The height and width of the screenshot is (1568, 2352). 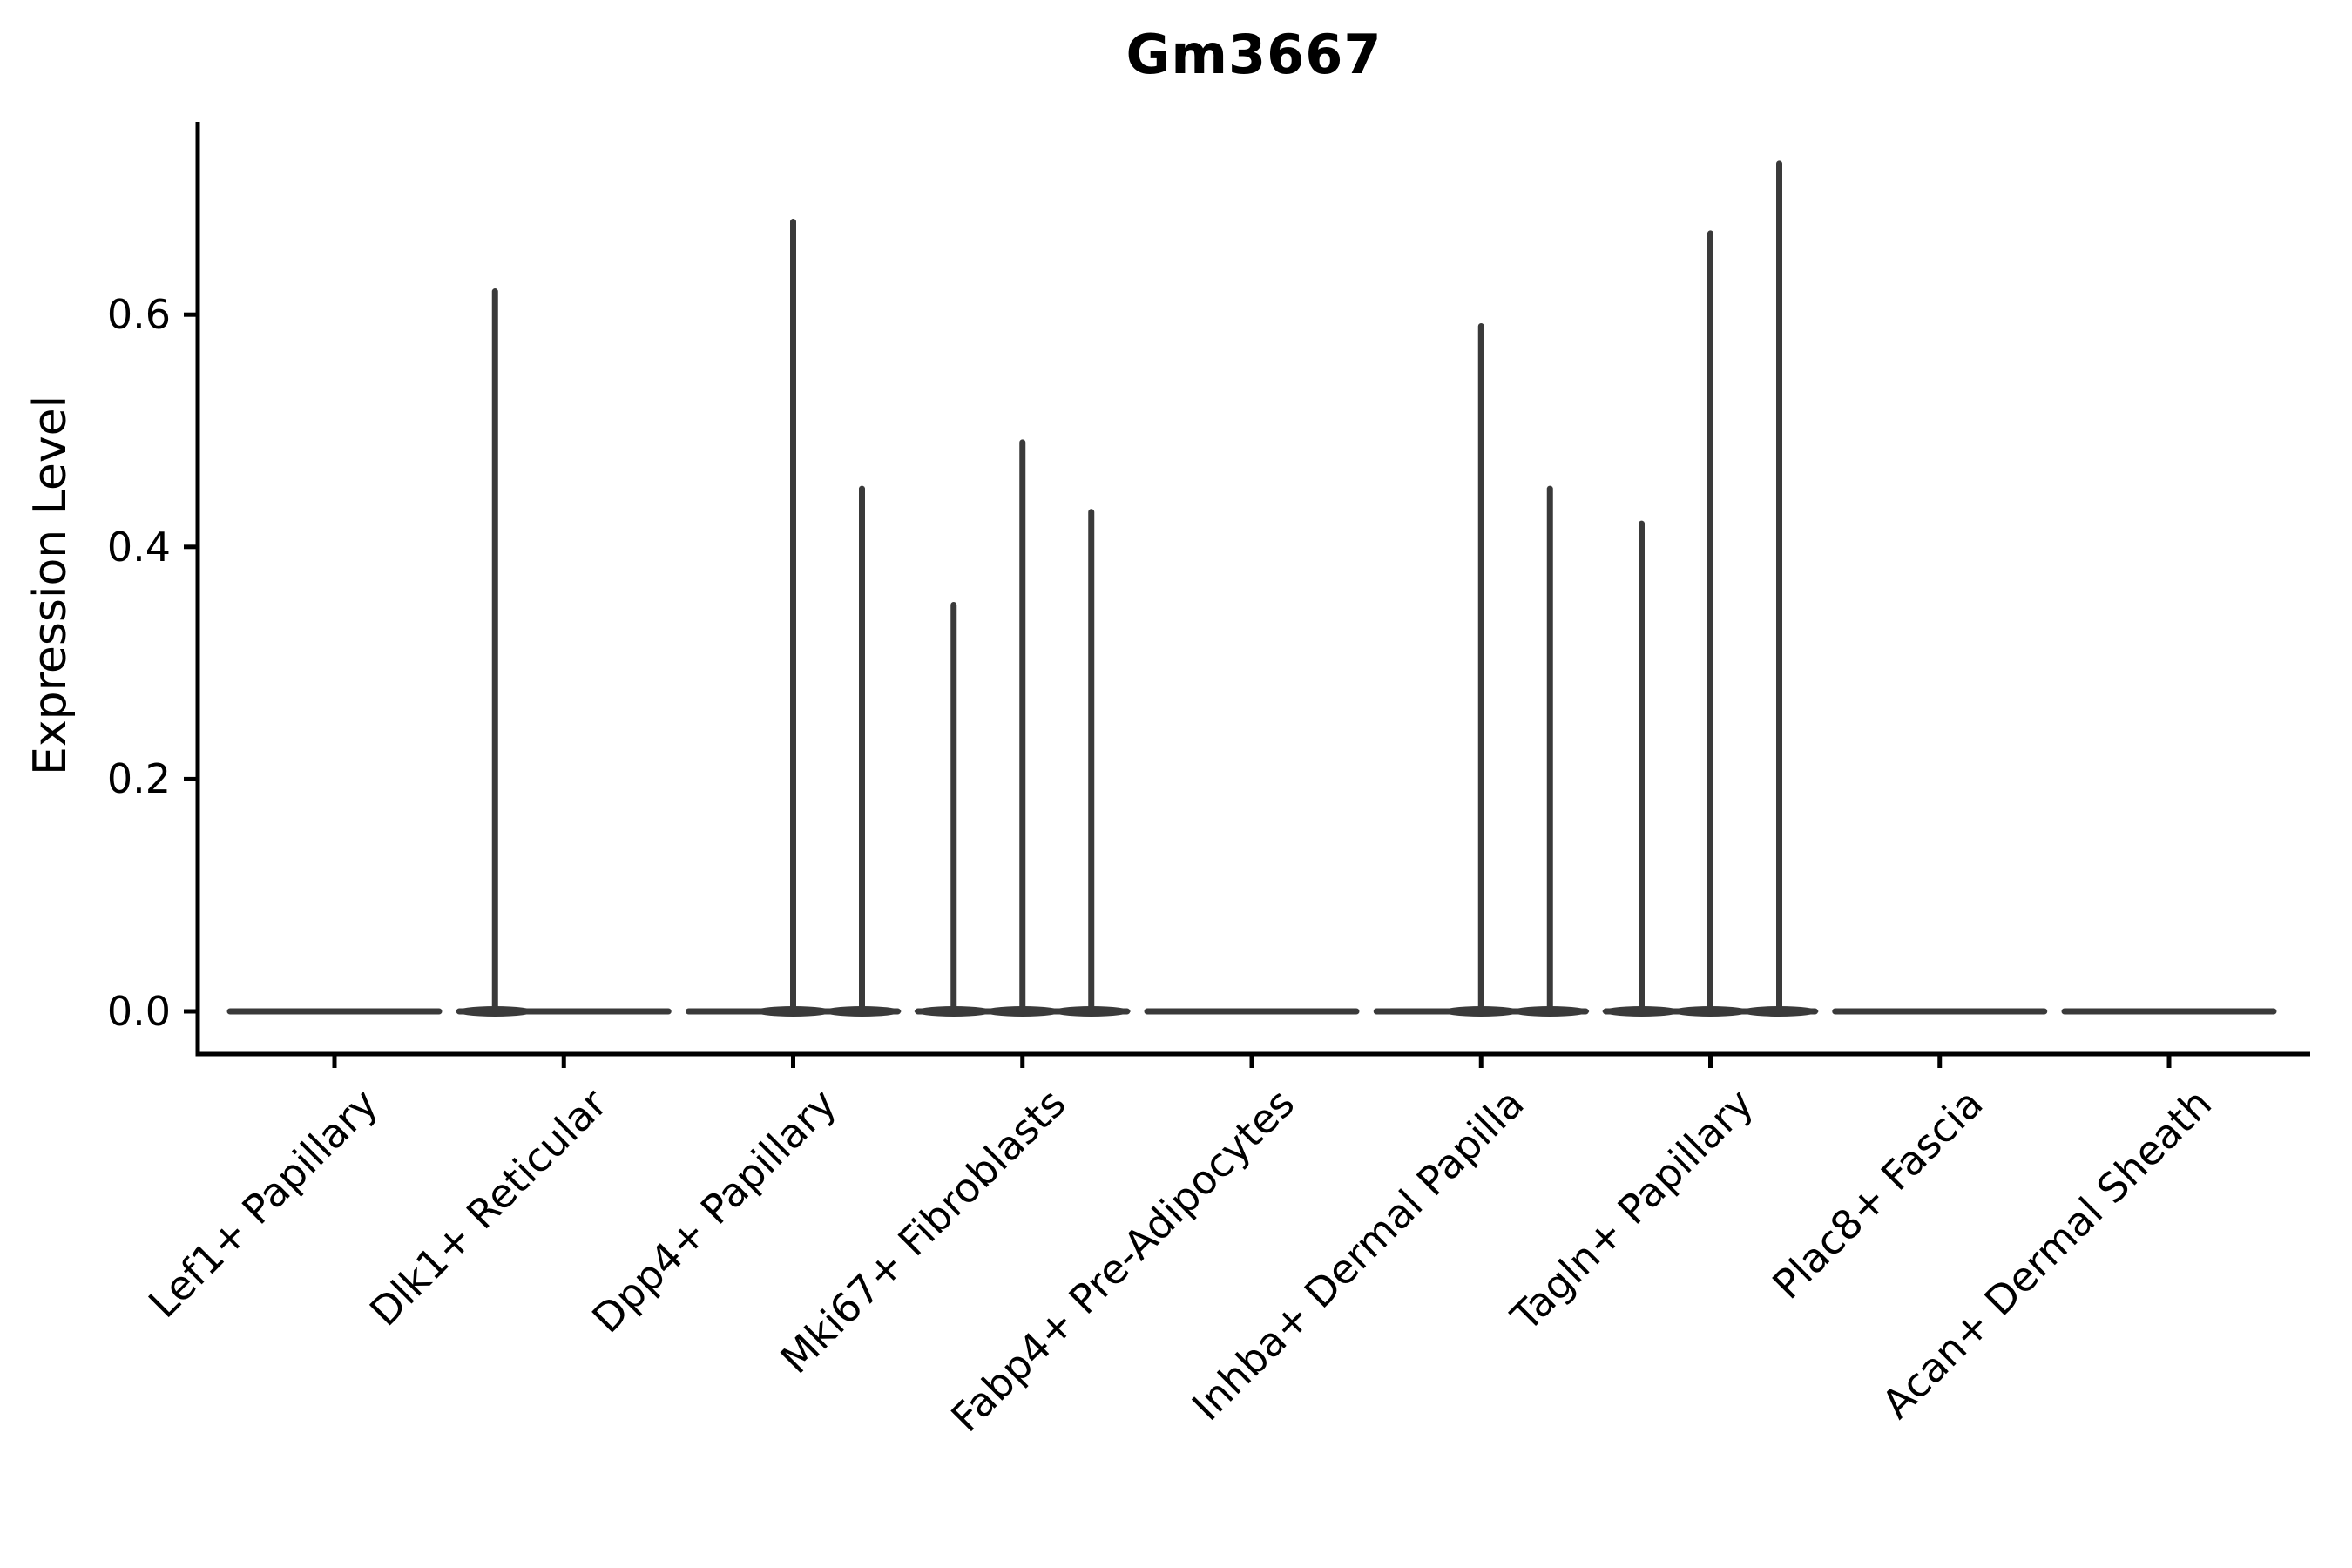 What do you see at coordinates (138, 315) in the screenshot?
I see `y-tick-label: 0.6` at bounding box center [138, 315].